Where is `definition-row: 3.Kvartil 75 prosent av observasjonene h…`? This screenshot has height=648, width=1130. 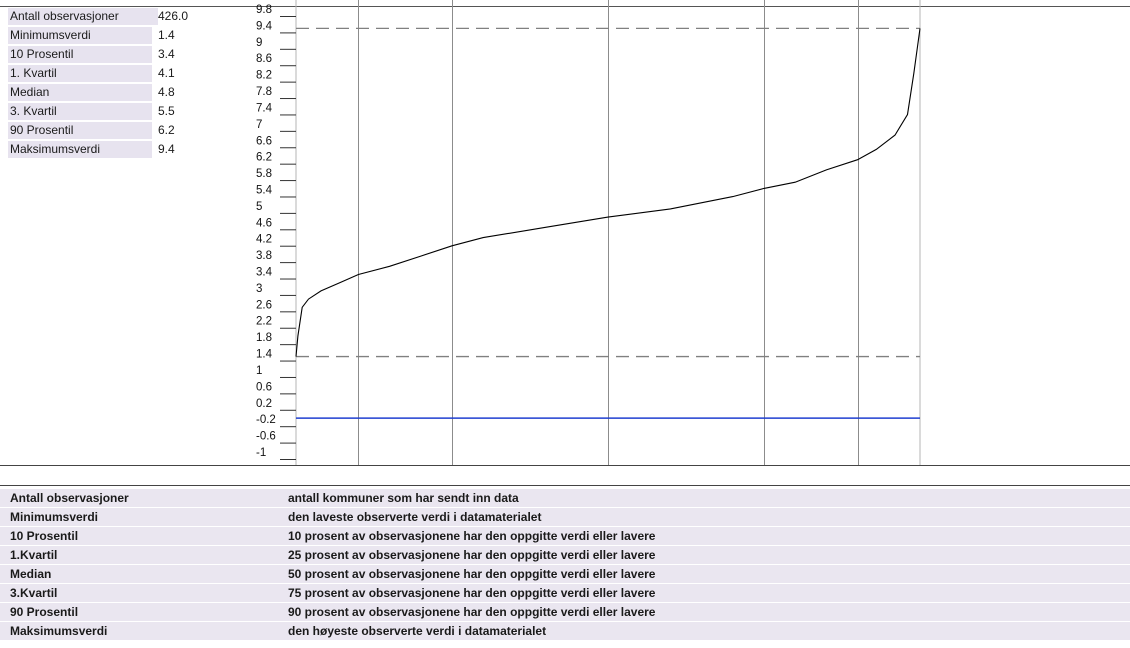 definition-row: 3.Kvartil 75 prosent av observasjonene h… is located at coordinates (565, 593).